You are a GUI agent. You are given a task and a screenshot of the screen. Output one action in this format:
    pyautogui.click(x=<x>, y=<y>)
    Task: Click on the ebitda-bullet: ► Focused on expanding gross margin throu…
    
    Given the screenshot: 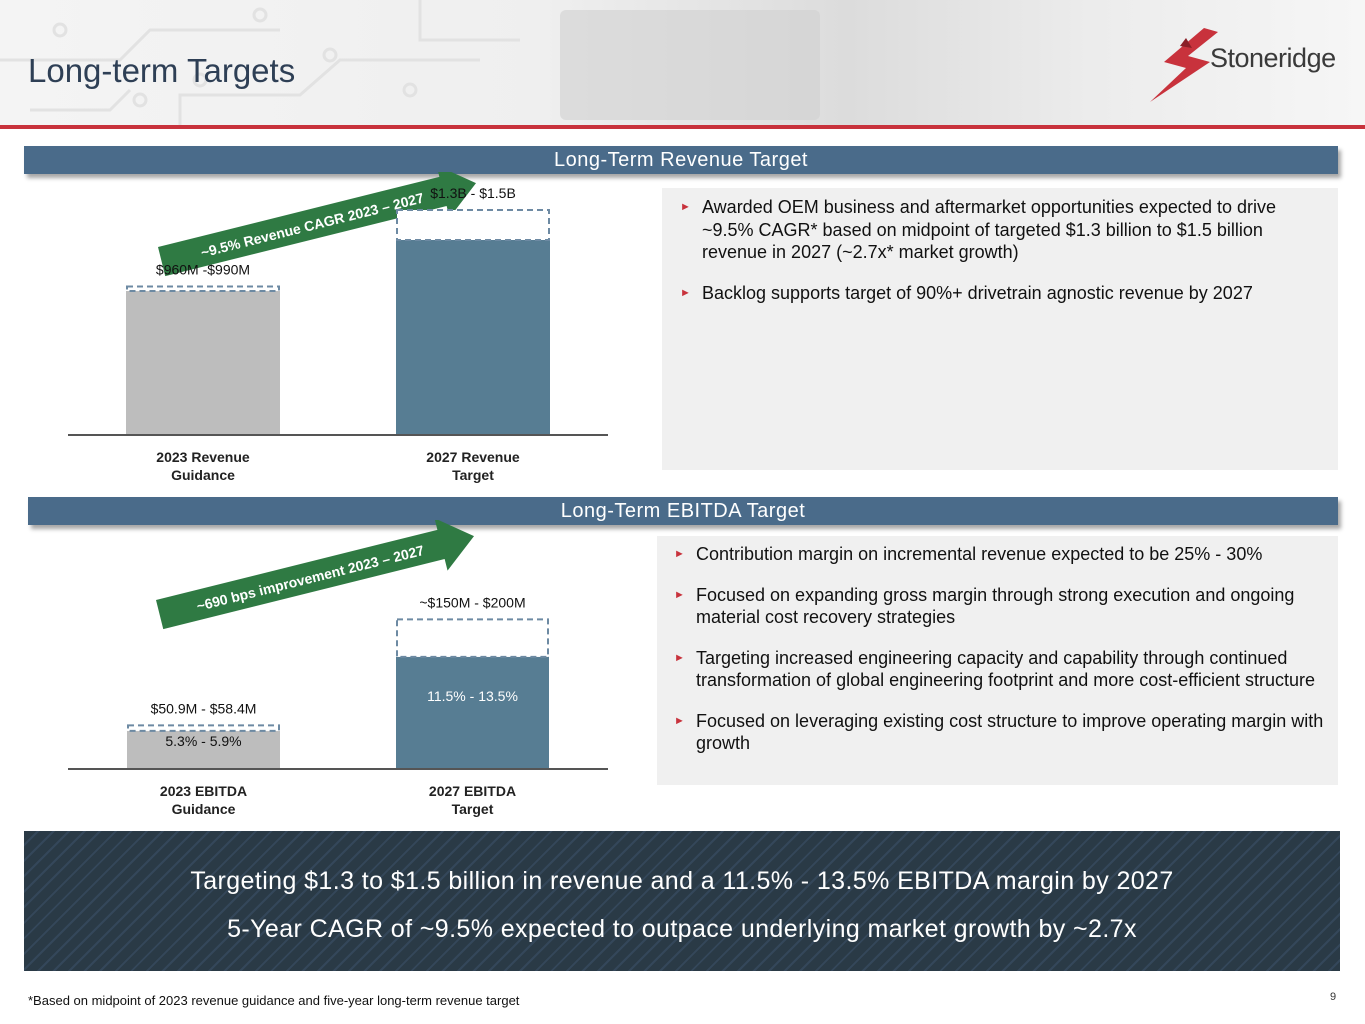 What is the action you would take?
    pyautogui.click(x=984, y=606)
    